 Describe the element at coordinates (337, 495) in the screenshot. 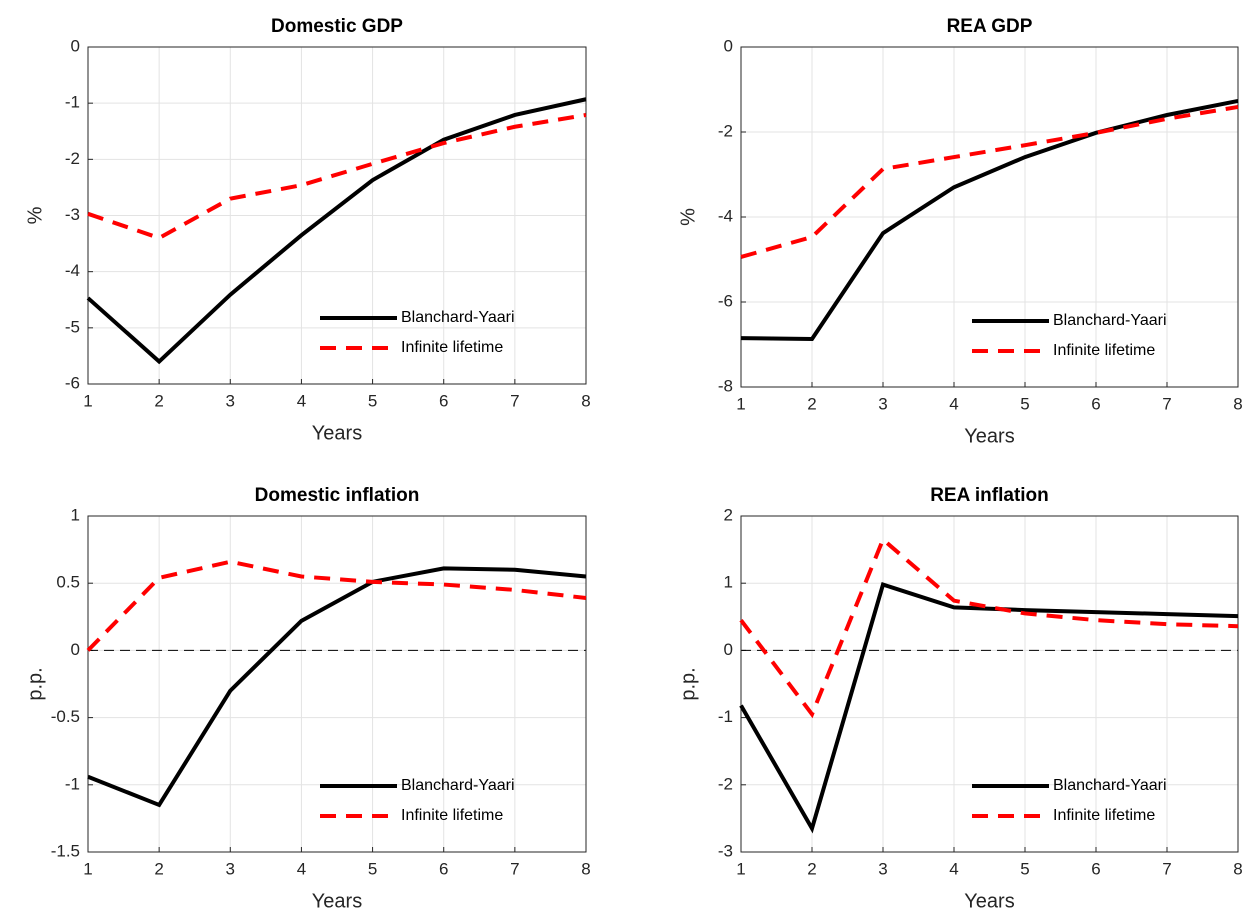

I see `subplot-title: Domestic inflation` at that location.